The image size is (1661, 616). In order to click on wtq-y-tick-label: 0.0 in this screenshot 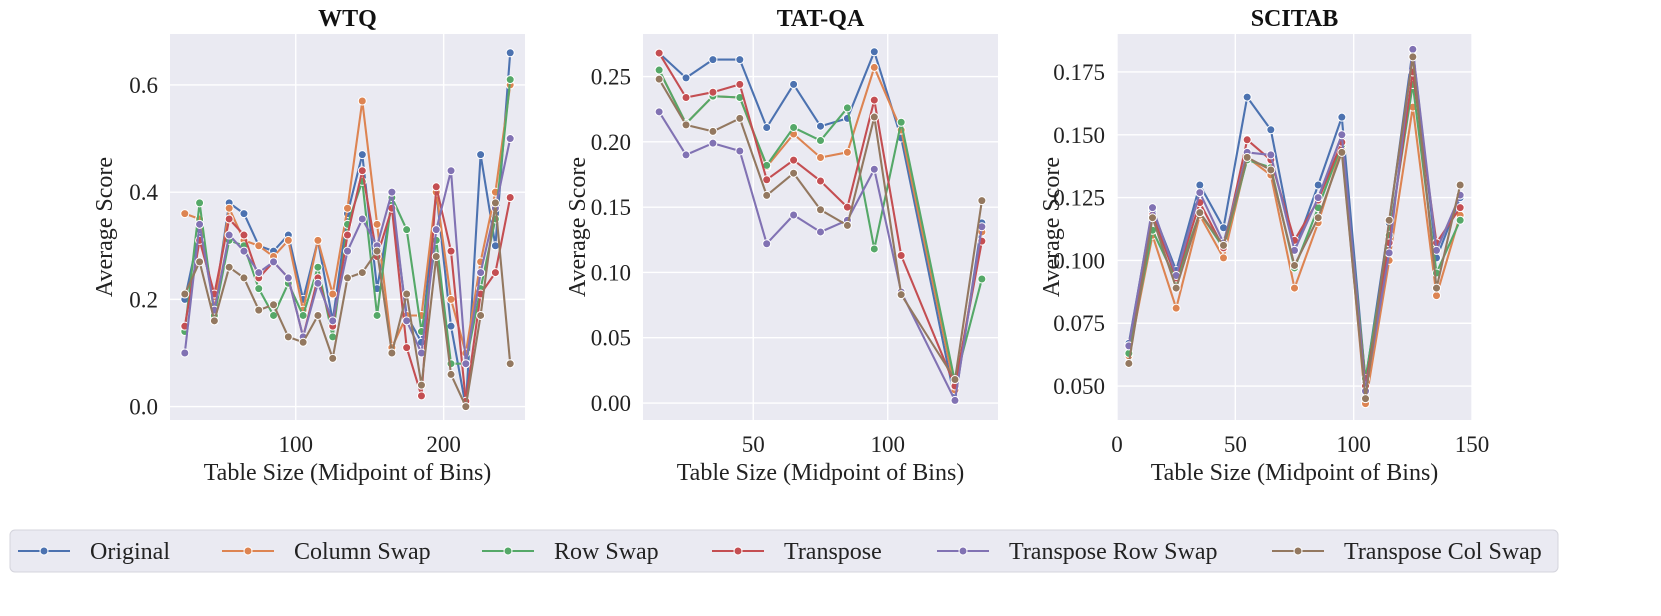, I will do `click(143, 407)`.